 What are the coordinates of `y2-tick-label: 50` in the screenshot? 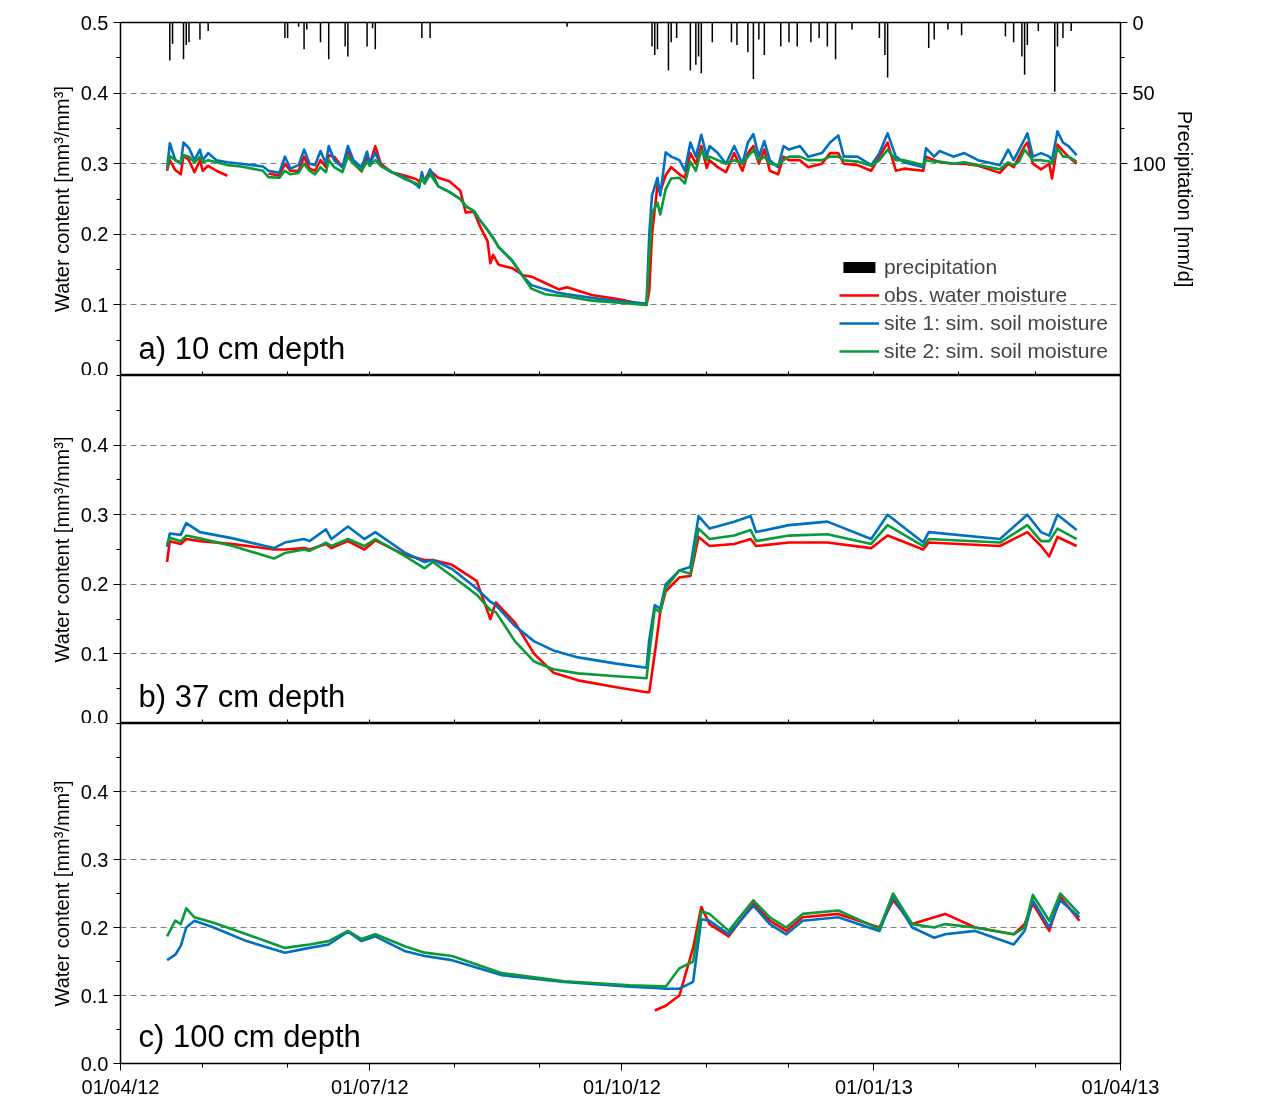 It's located at (1143, 93).